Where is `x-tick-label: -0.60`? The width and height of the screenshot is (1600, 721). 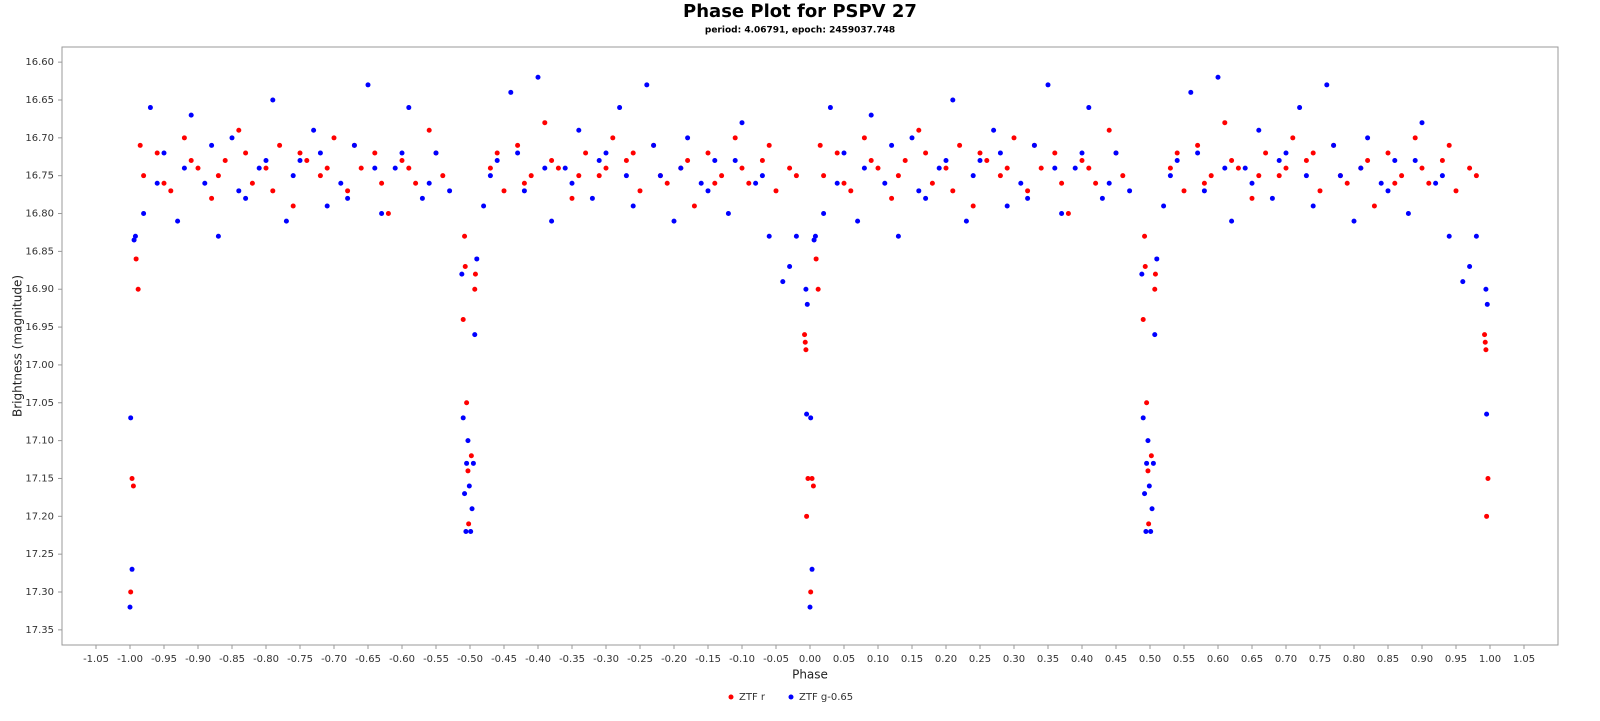 x-tick-label: -0.60 is located at coordinates (402, 659).